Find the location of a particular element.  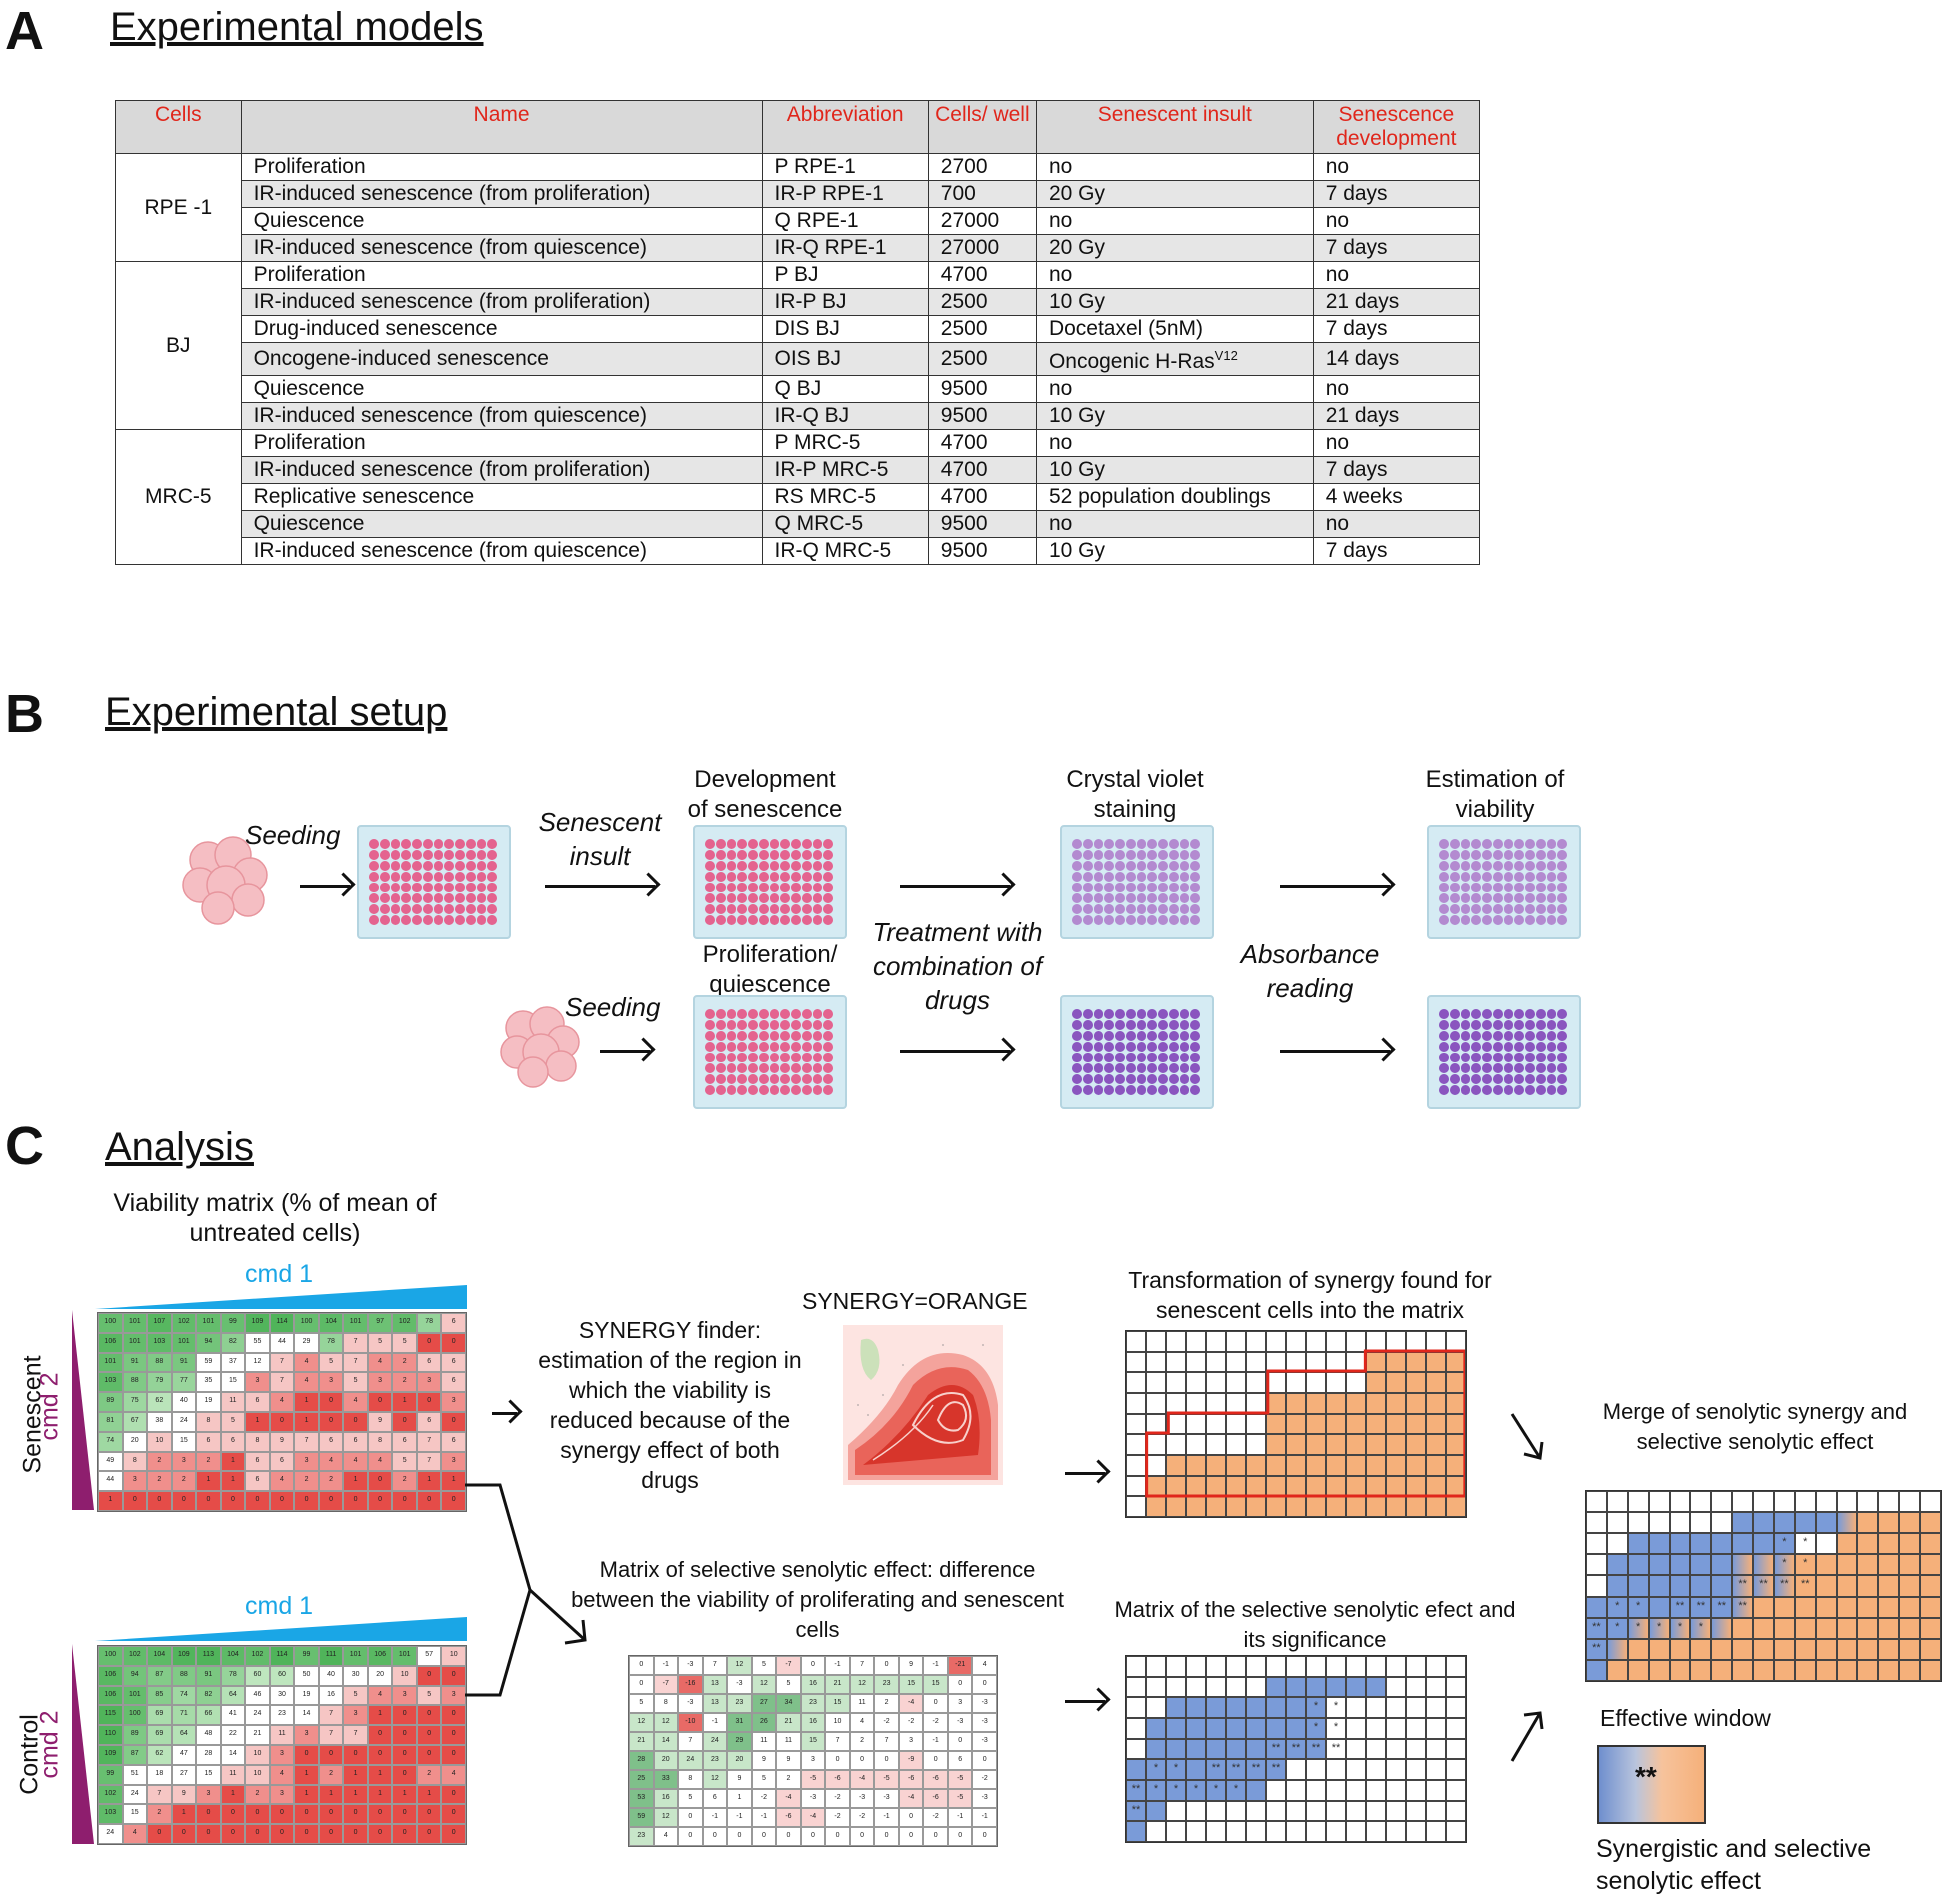

matrix-cell: 24 is located at coordinates (690, 1760).